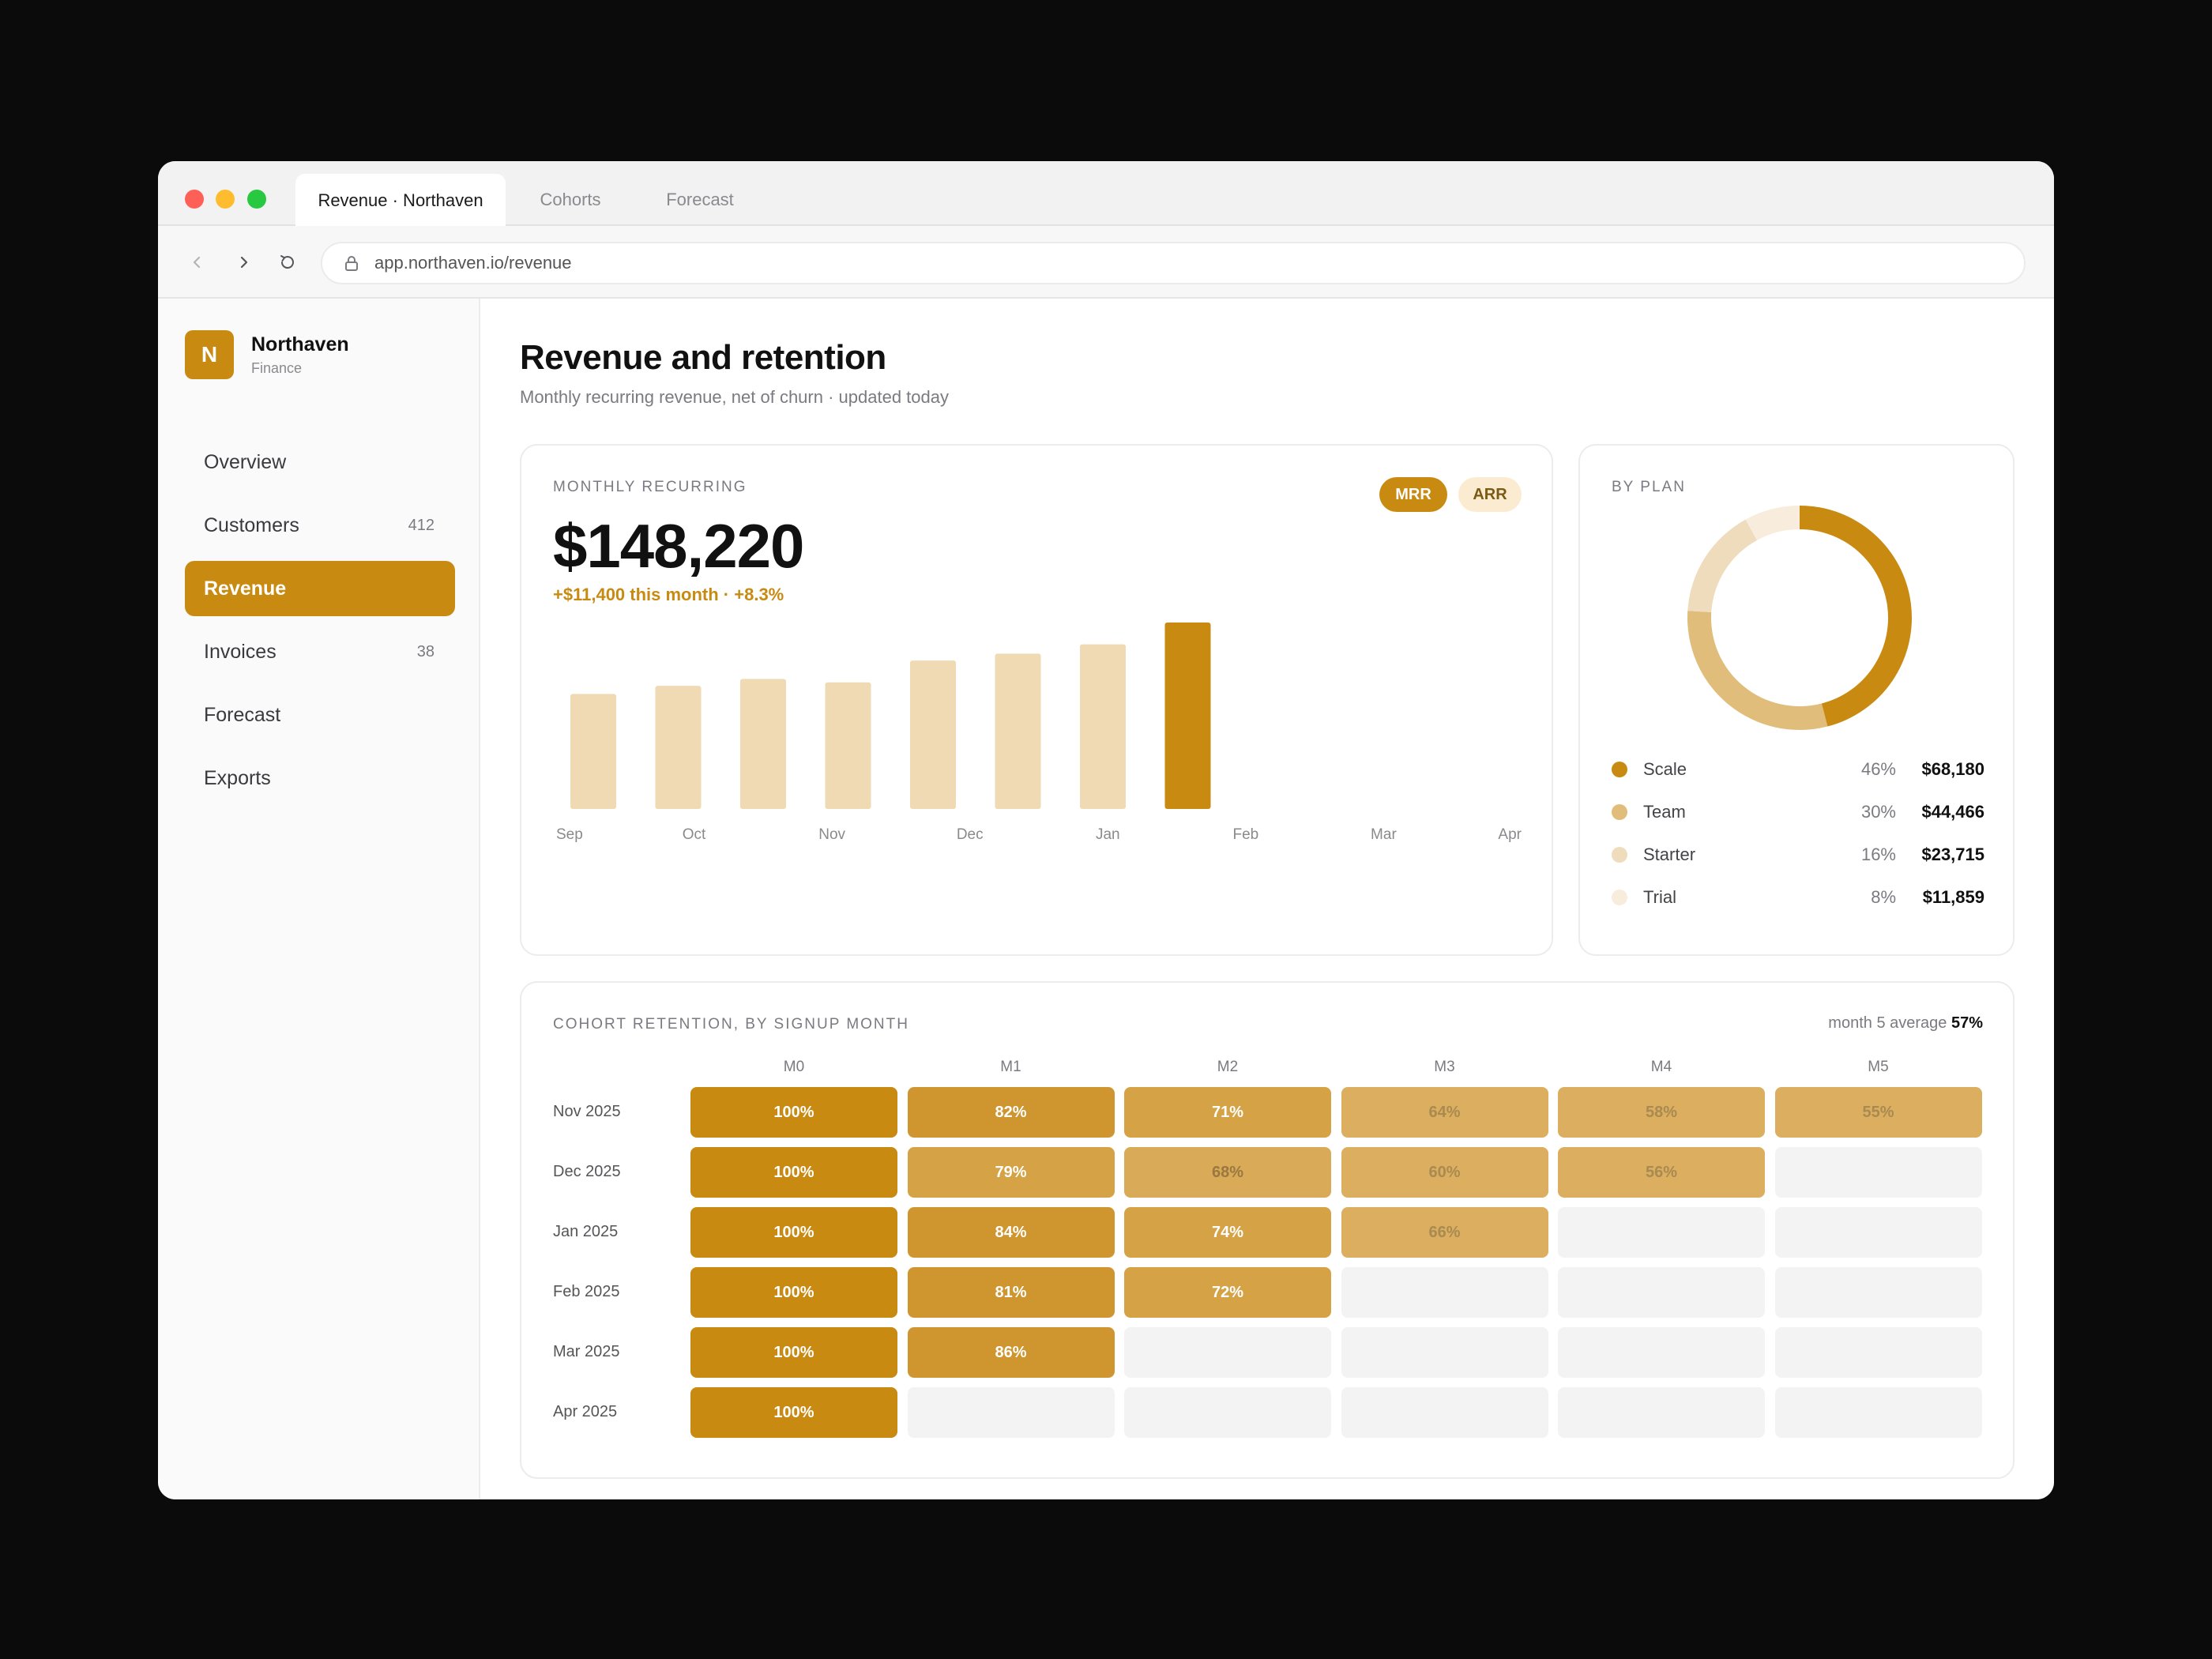 The height and width of the screenshot is (1659, 2212). I want to click on cohort-row-label: Jan 2025, so click(586, 1231).